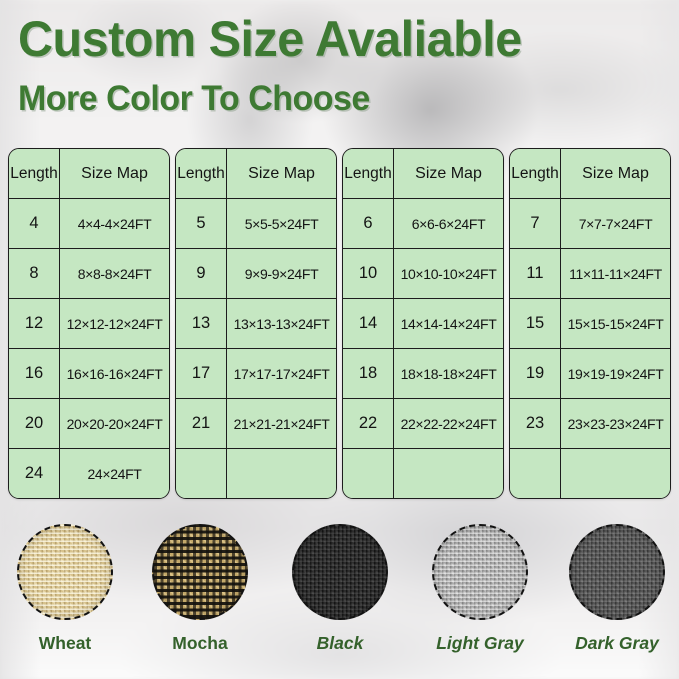 The image size is (679, 679). I want to click on color-swatch: Black, so click(340, 589).